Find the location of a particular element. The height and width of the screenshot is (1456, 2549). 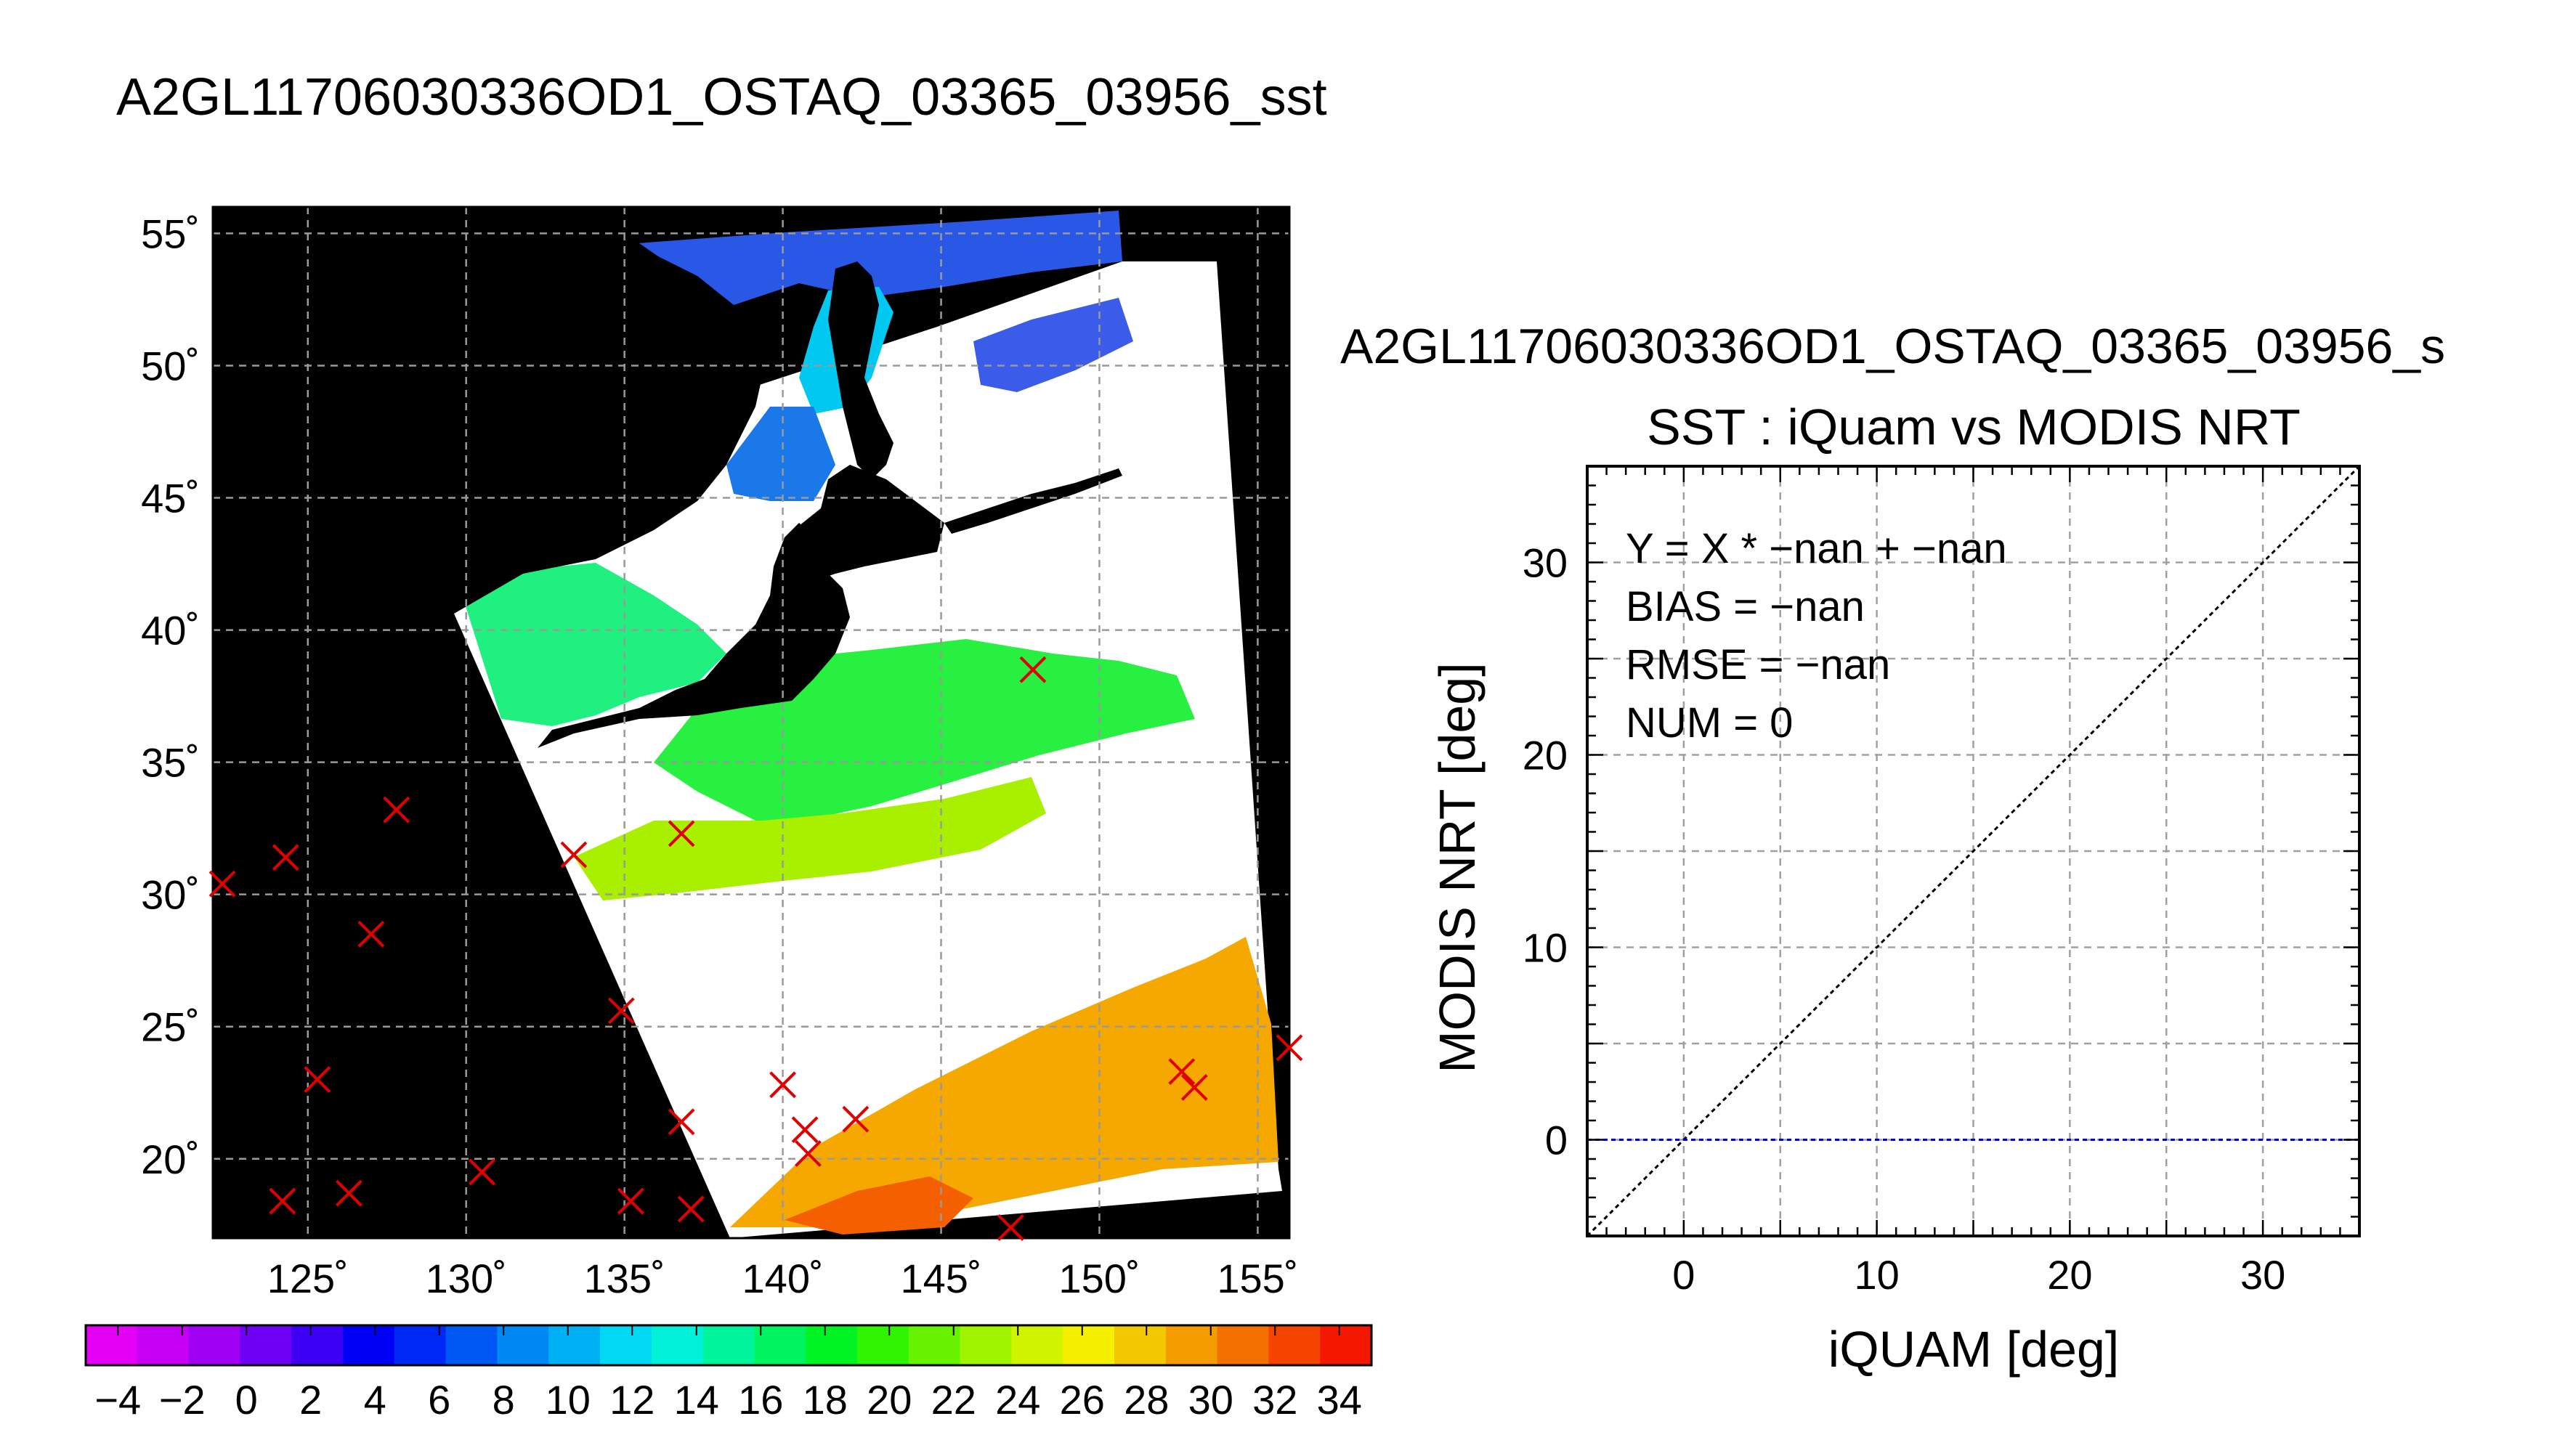

scatter-x-tick-label: 20 is located at coordinates (2070, 1275).